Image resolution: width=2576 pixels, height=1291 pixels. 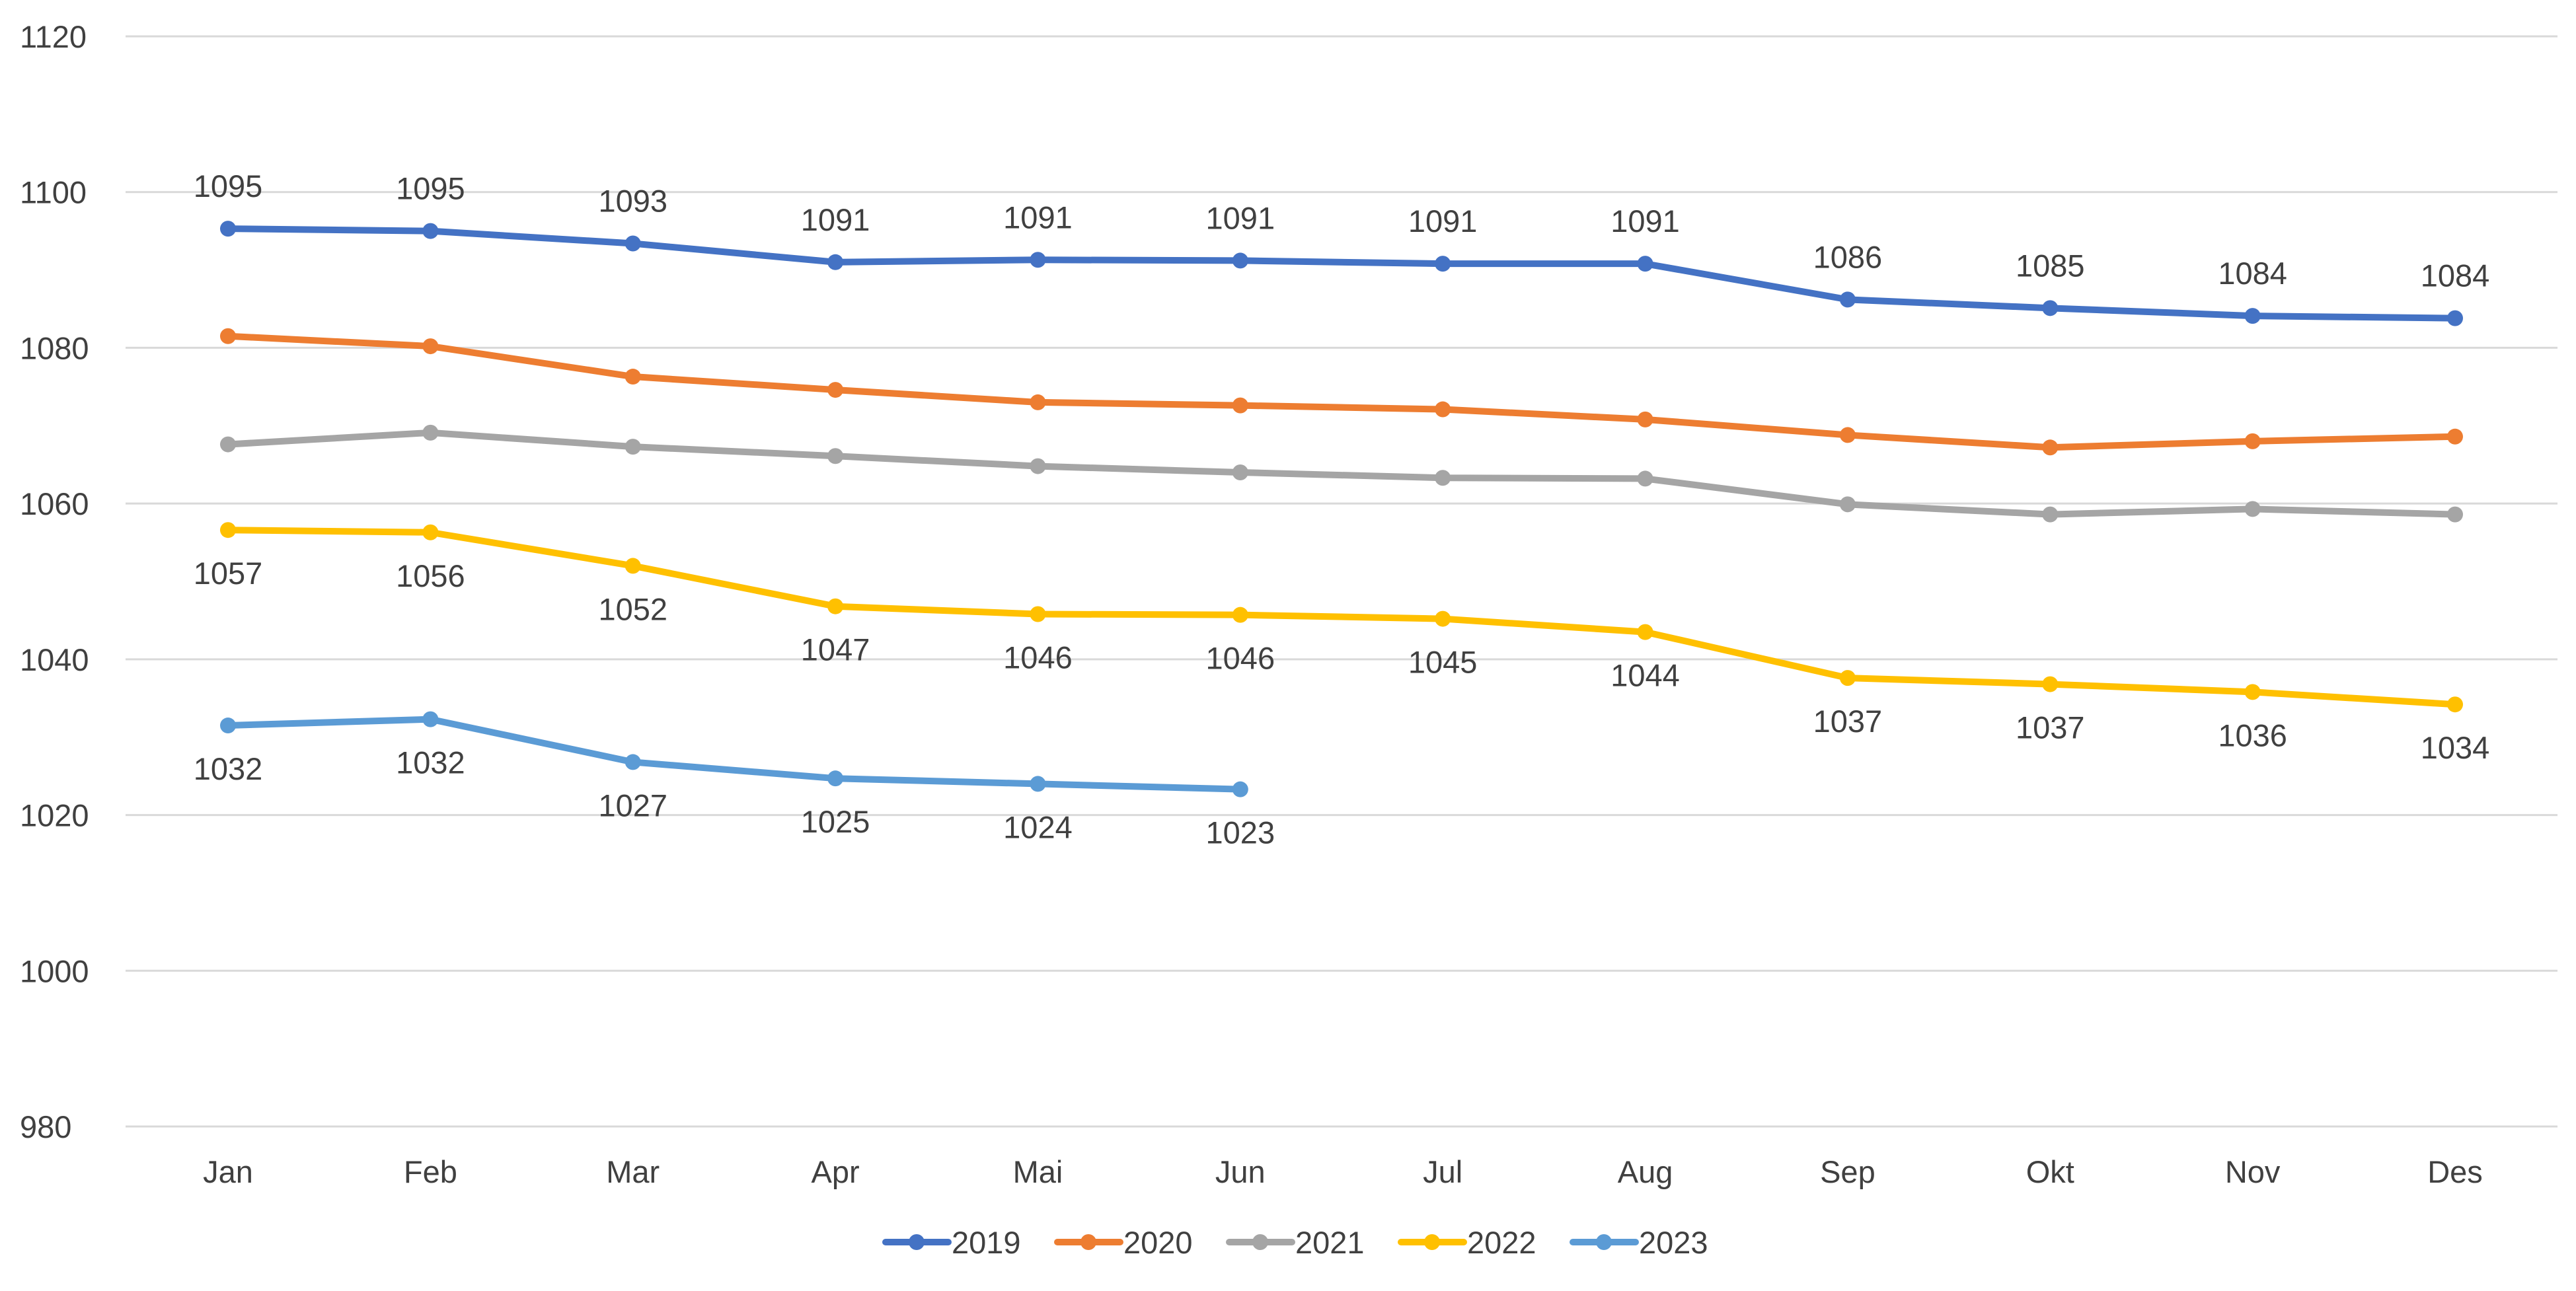 What do you see at coordinates (1848, 721) in the screenshot?
I see `data-label-2022: 1037` at bounding box center [1848, 721].